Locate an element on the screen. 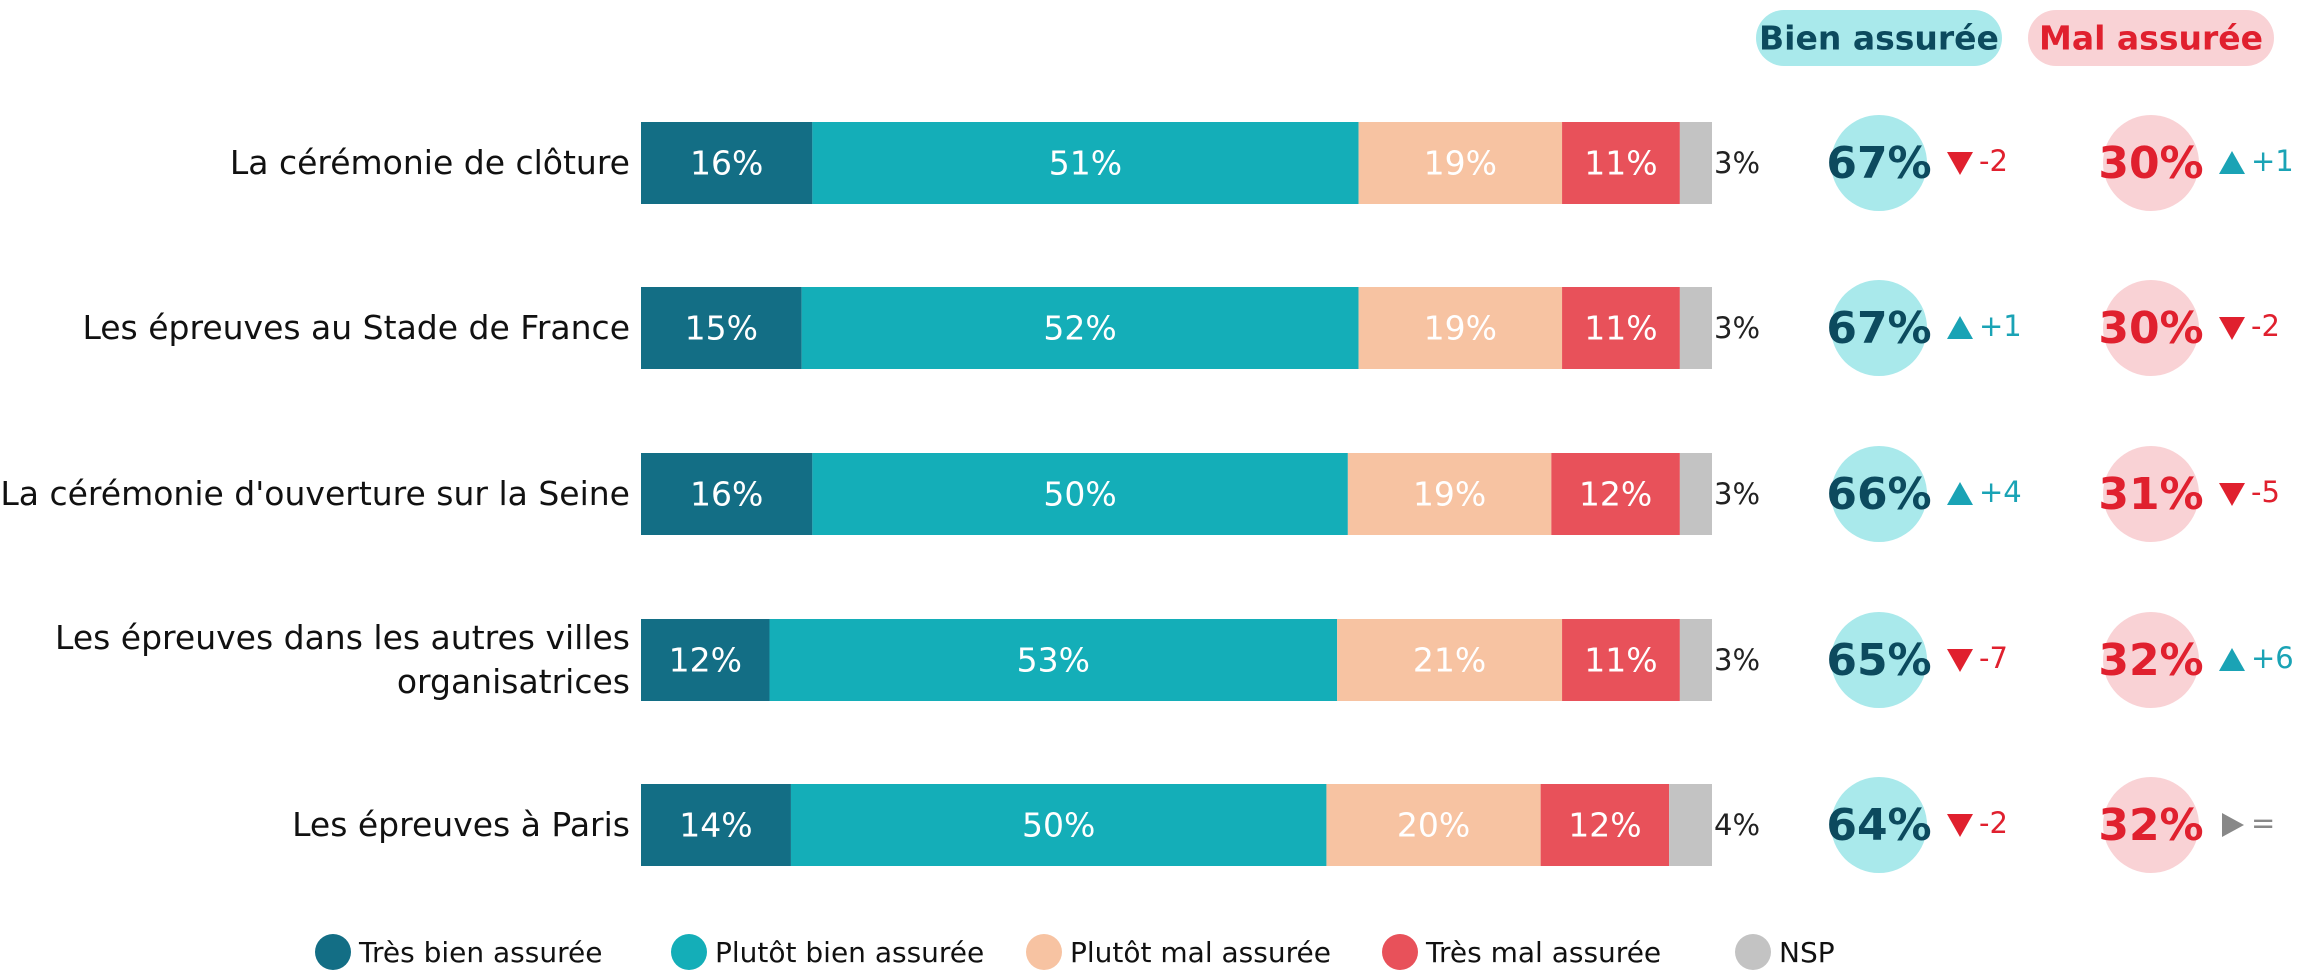 This screenshot has height=976, width=2299. value-label: 51% is located at coordinates (1085, 163).